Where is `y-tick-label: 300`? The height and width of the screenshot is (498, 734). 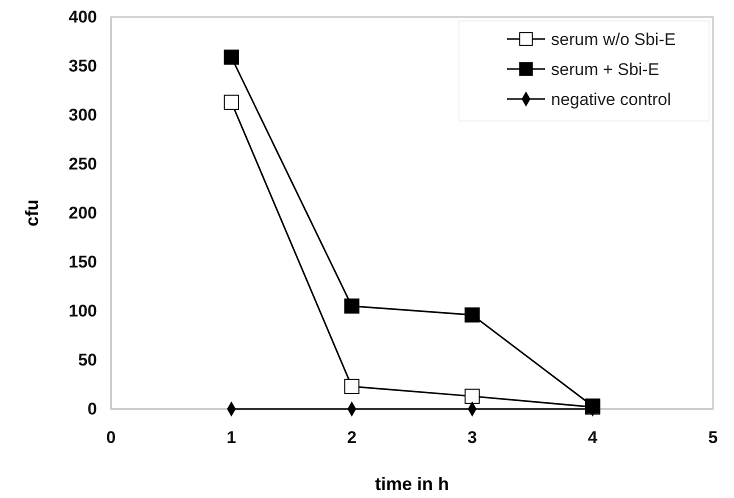 y-tick-label: 300 is located at coordinates (82, 114).